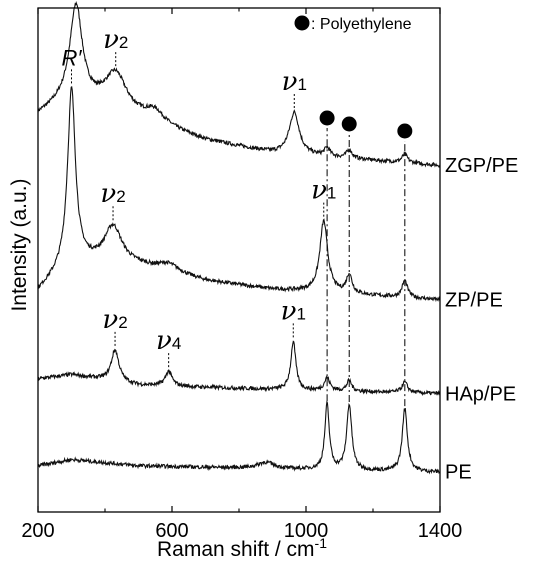 The width and height of the screenshot is (542, 573). I want to click on legend: : Polyethylene, so click(353, 24).